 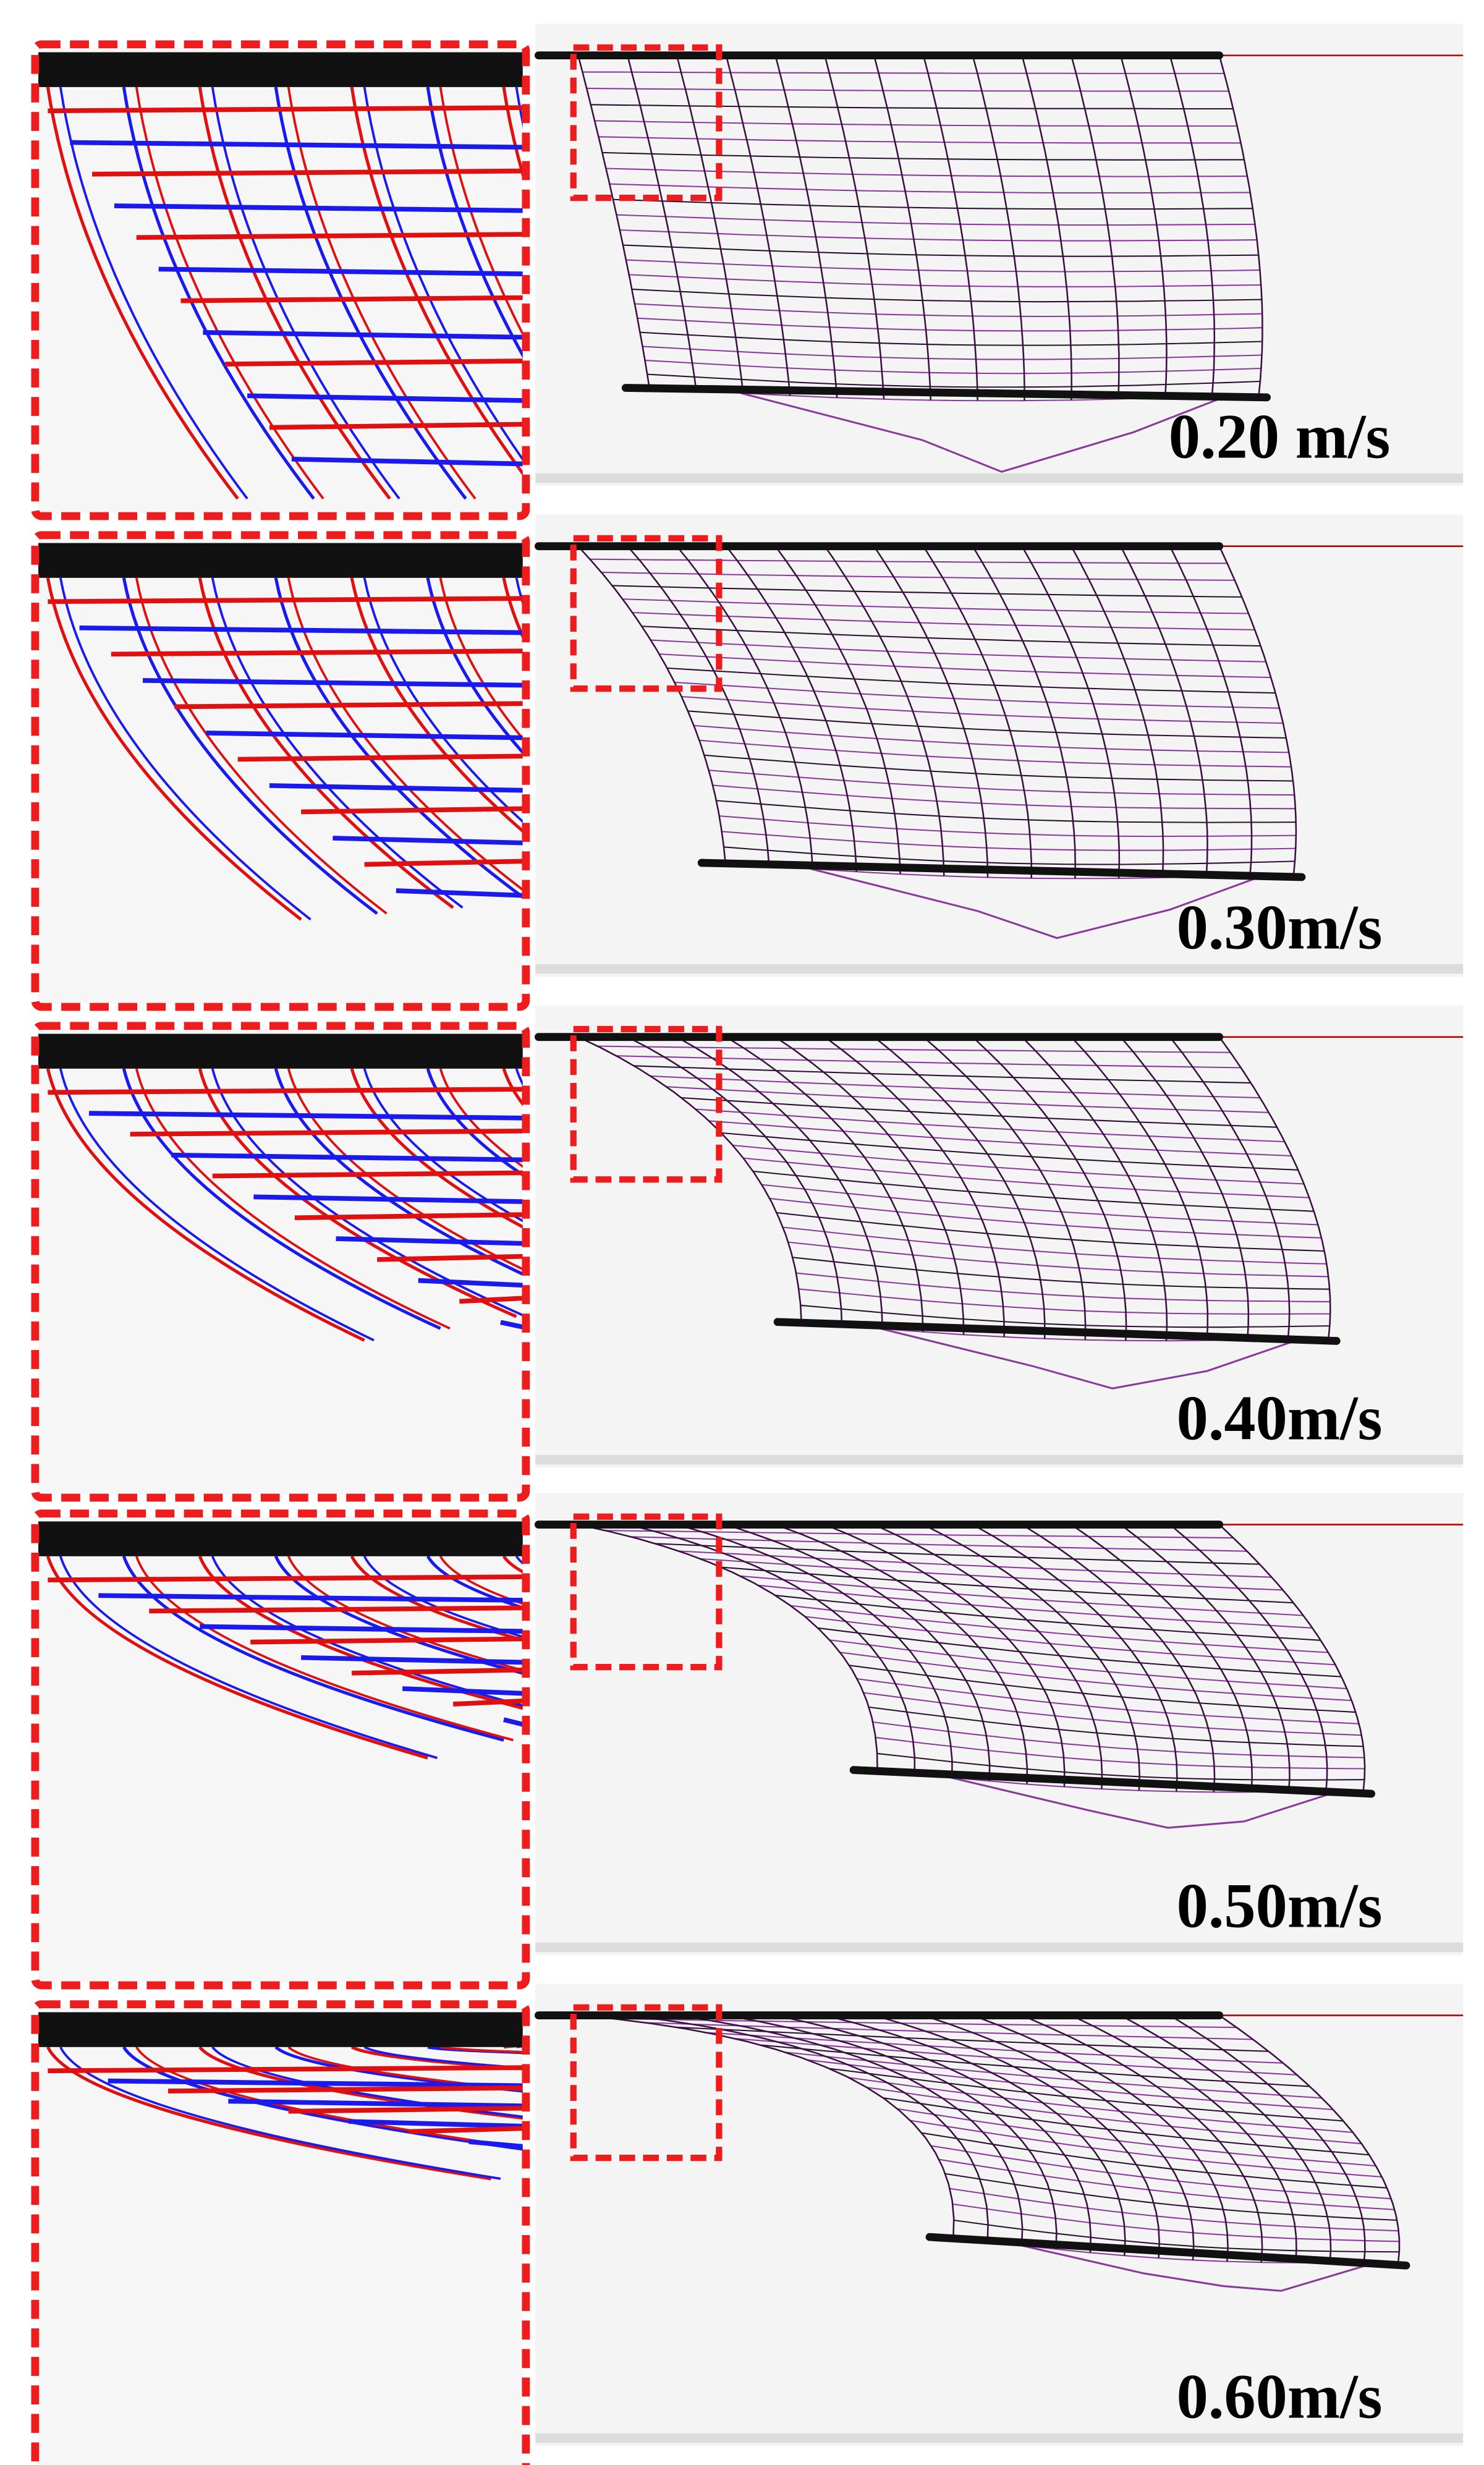 What do you see at coordinates (1280, 2397) in the screenshot?
I see `speed-label: 0.60m/s` at bounding box center [1280, 2397].